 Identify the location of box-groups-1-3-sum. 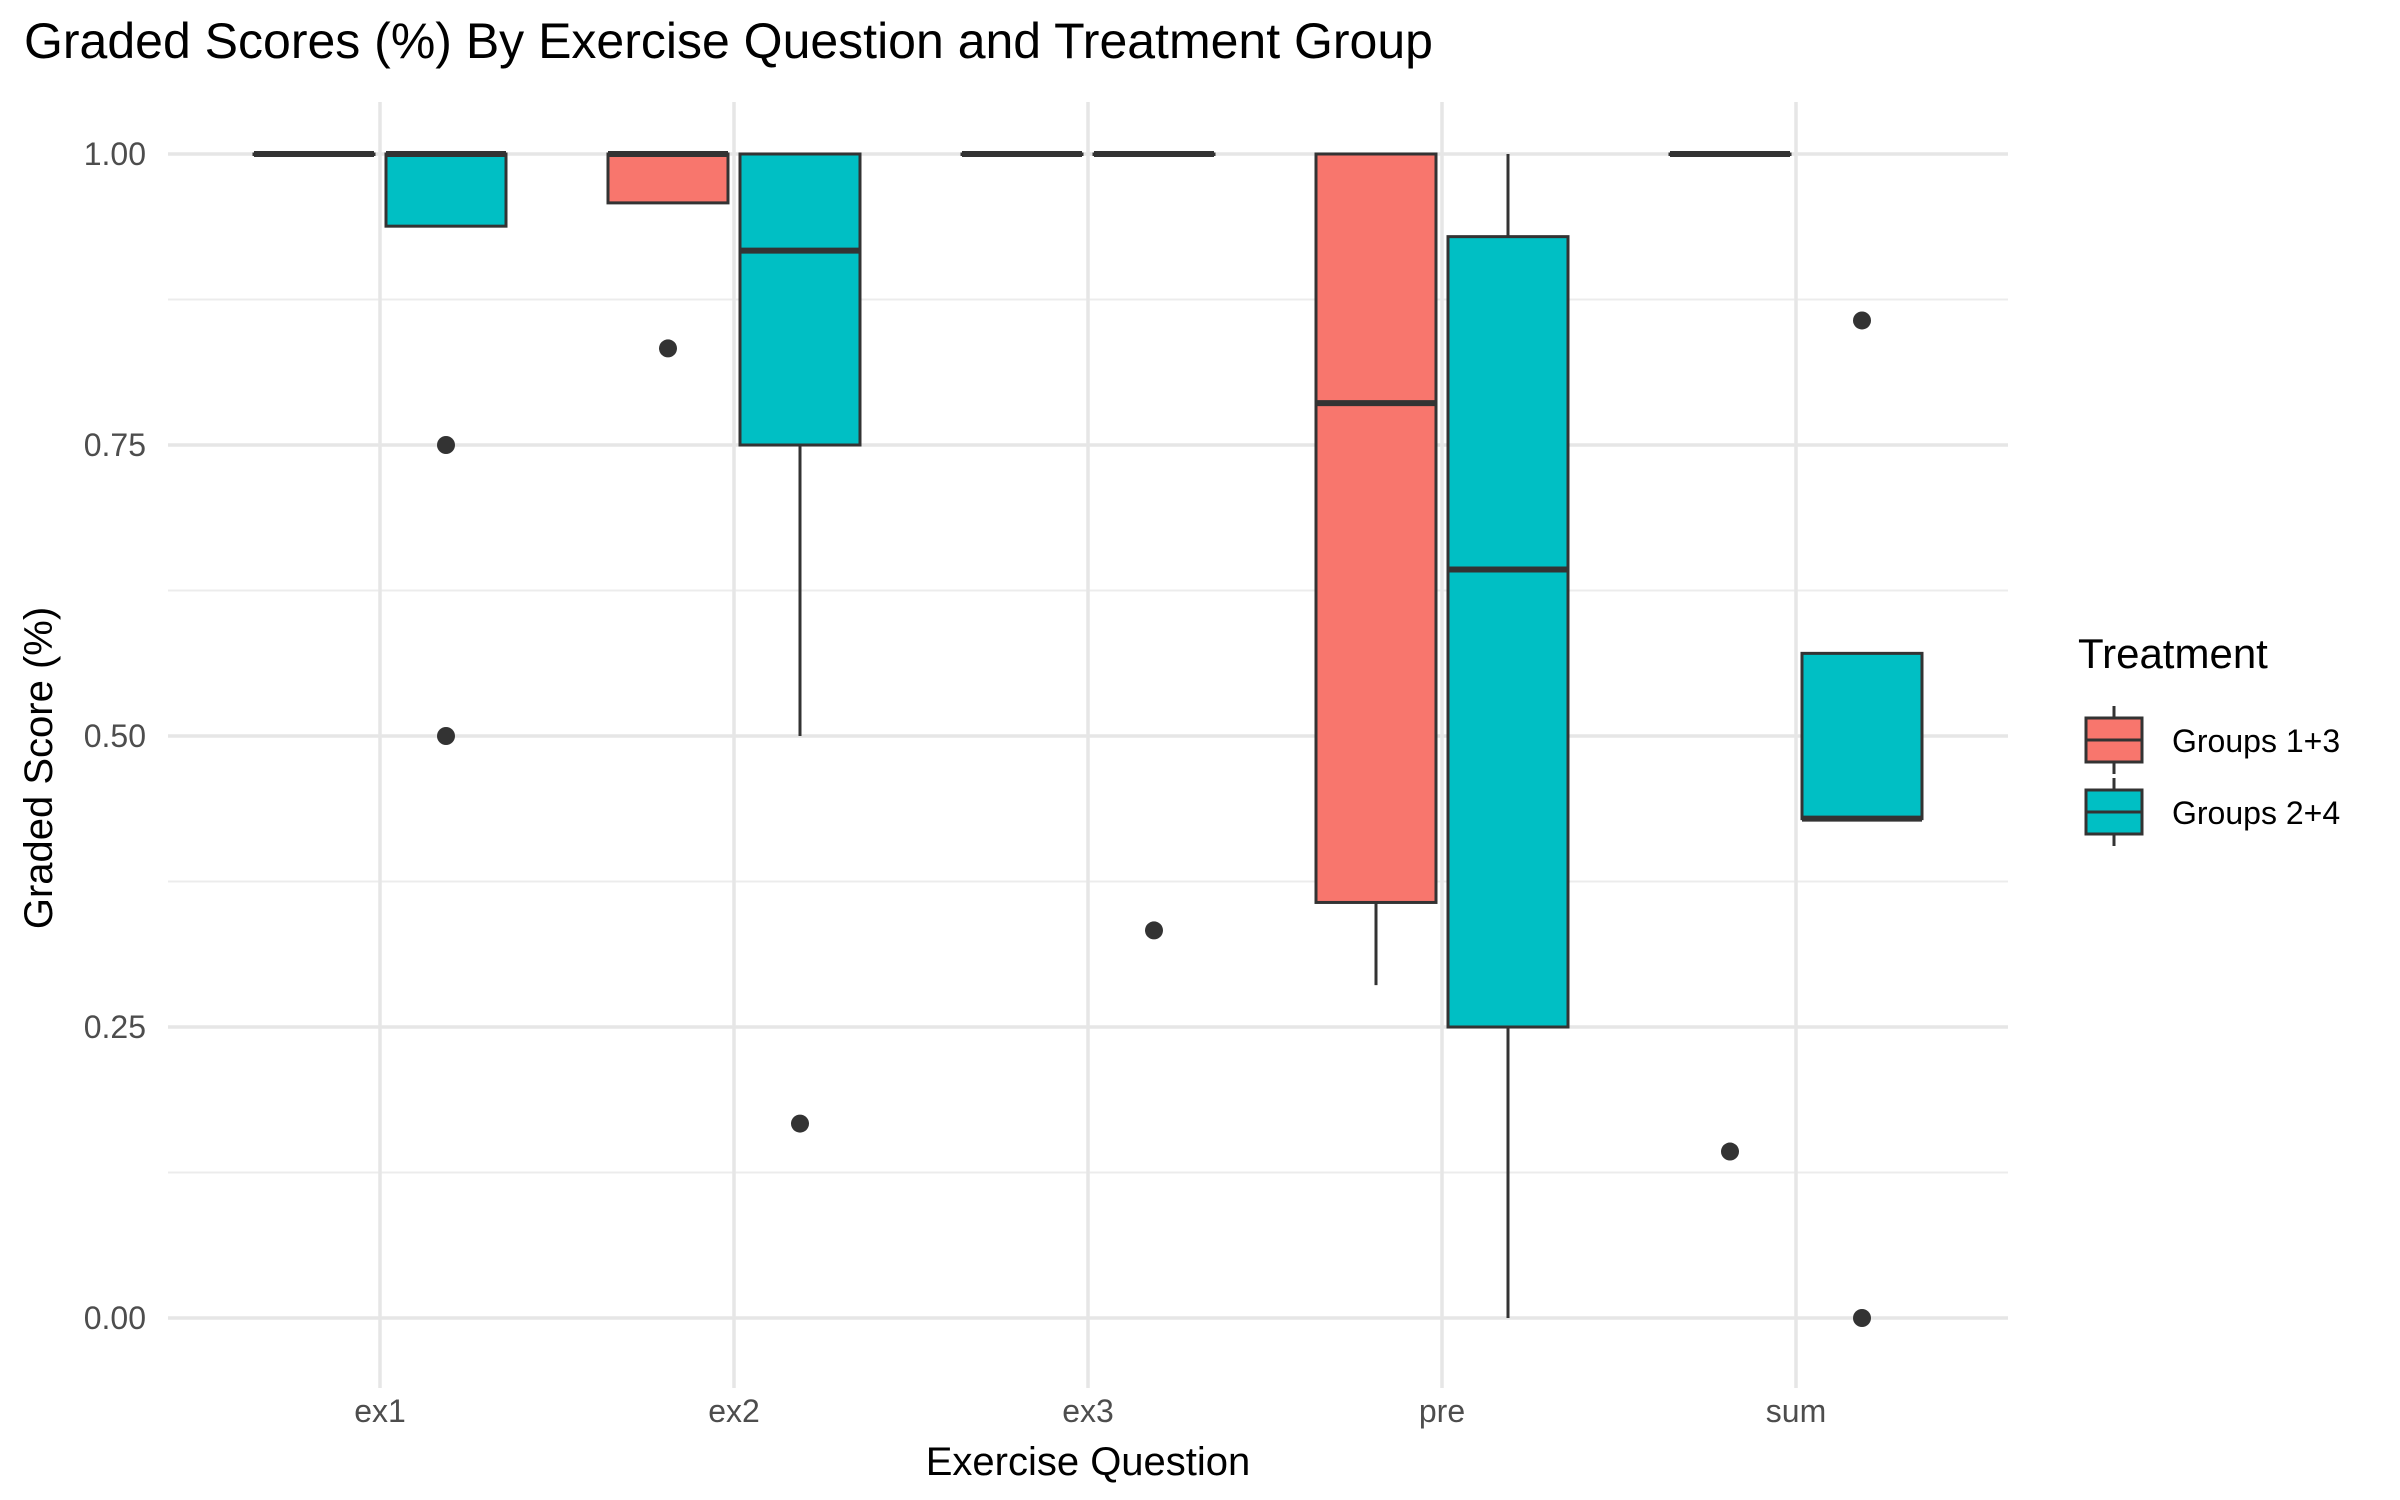
(1730, 656).